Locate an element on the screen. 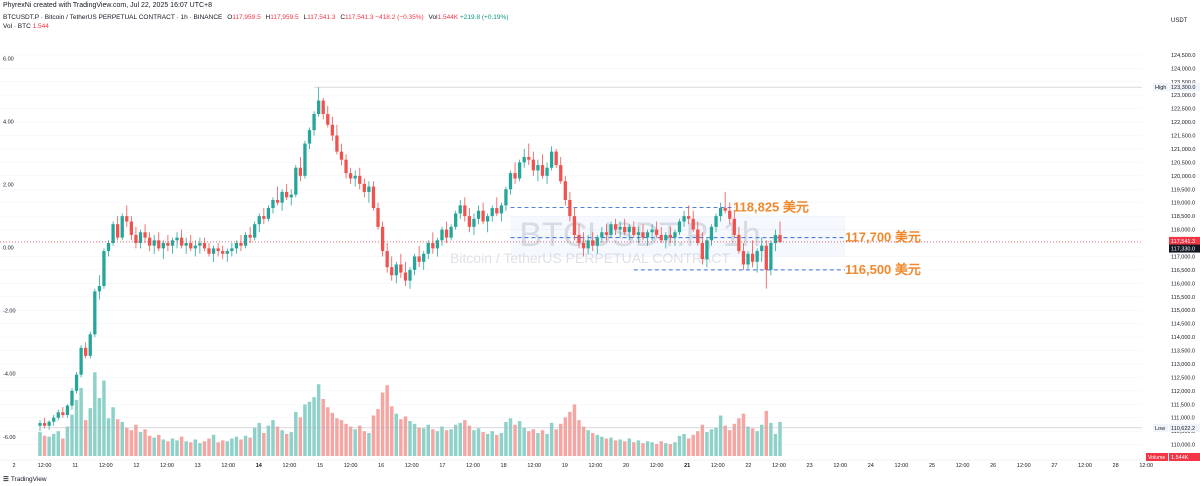 This screenshot has height=486, width=1200. volume-legend-value: 1.544 is located at coordinates (40, 26).